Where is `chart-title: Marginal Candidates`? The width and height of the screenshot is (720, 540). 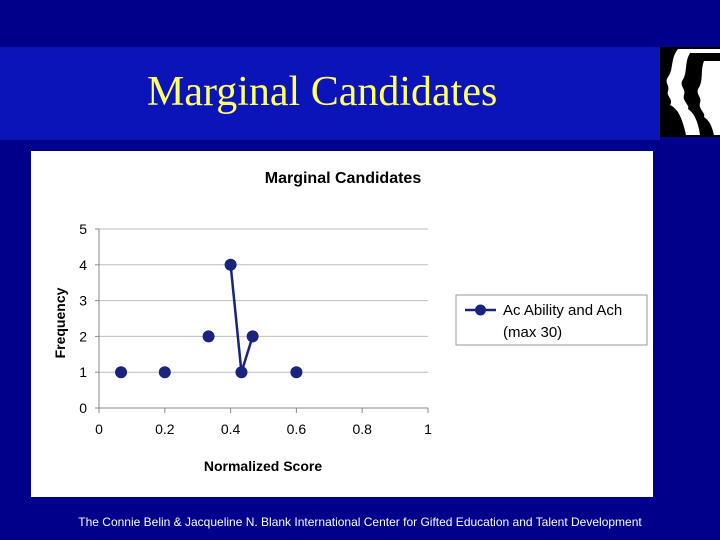
chart-title: Marginal Candidates is located at coordinates (343, 178).